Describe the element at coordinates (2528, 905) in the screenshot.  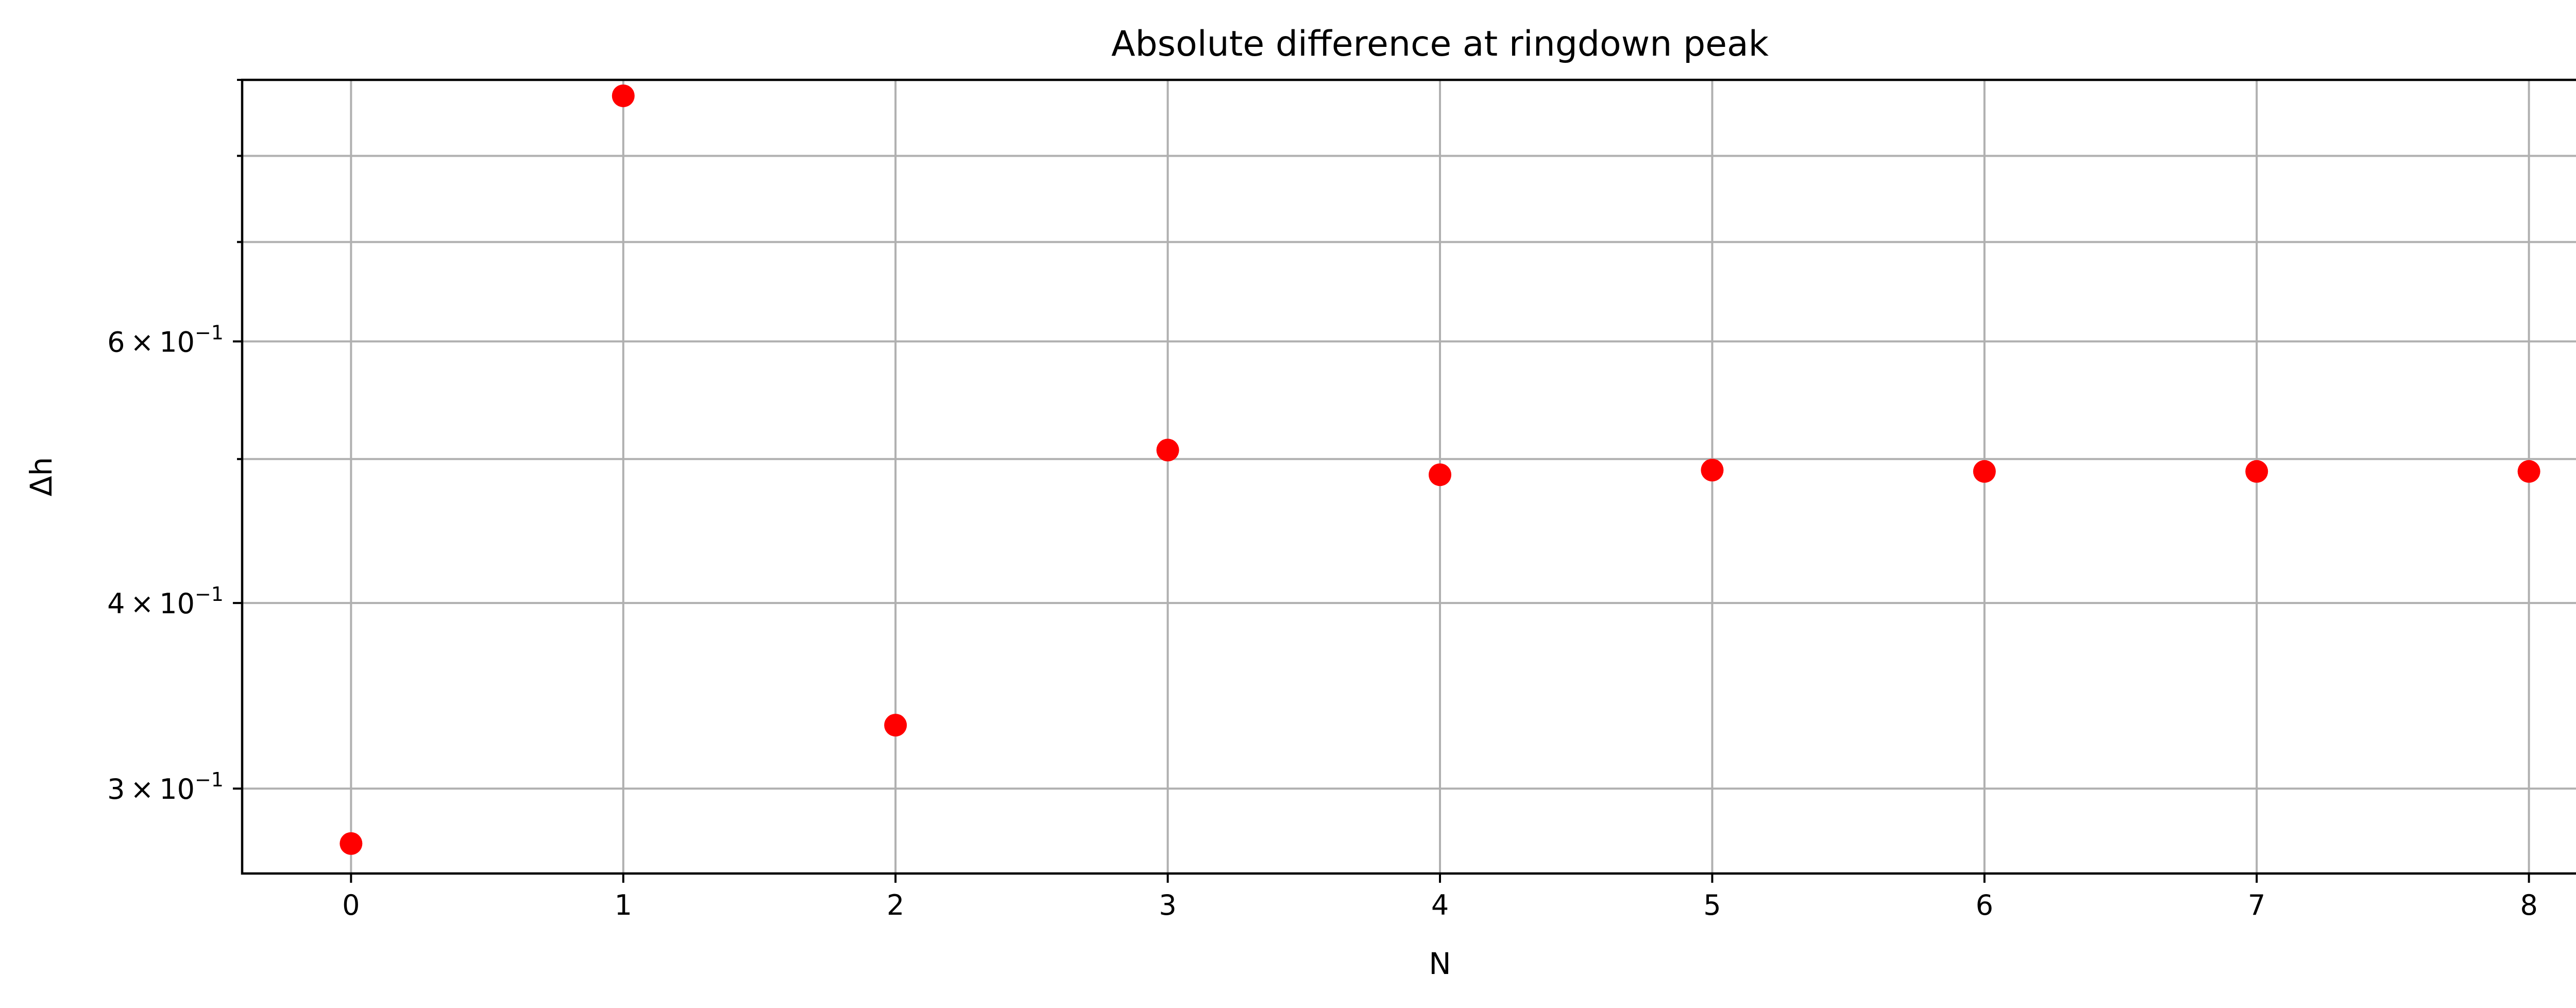
I see `x-tick-label: 8` at that location.